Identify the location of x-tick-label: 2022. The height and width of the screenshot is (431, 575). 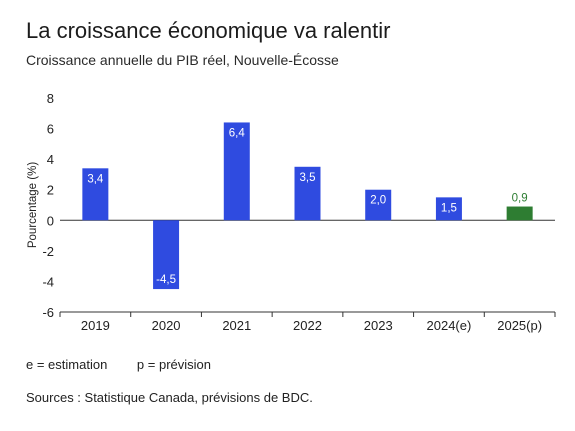
(307, 325).